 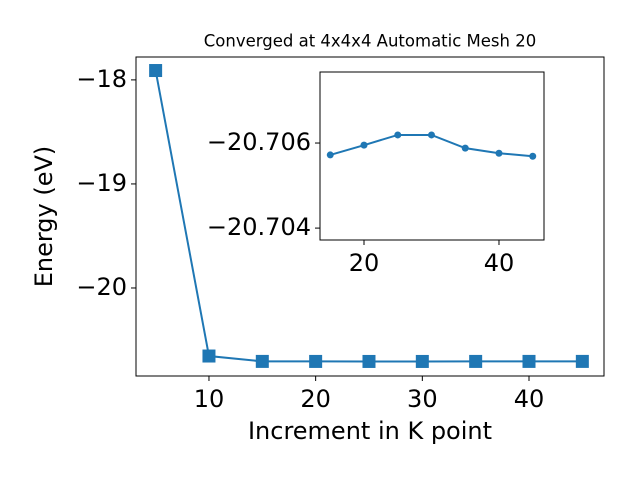 What do you see at coordinates (101, 79) in the screenshot?
I see `y-tick-label: −18` at bounding box center [101, 79].